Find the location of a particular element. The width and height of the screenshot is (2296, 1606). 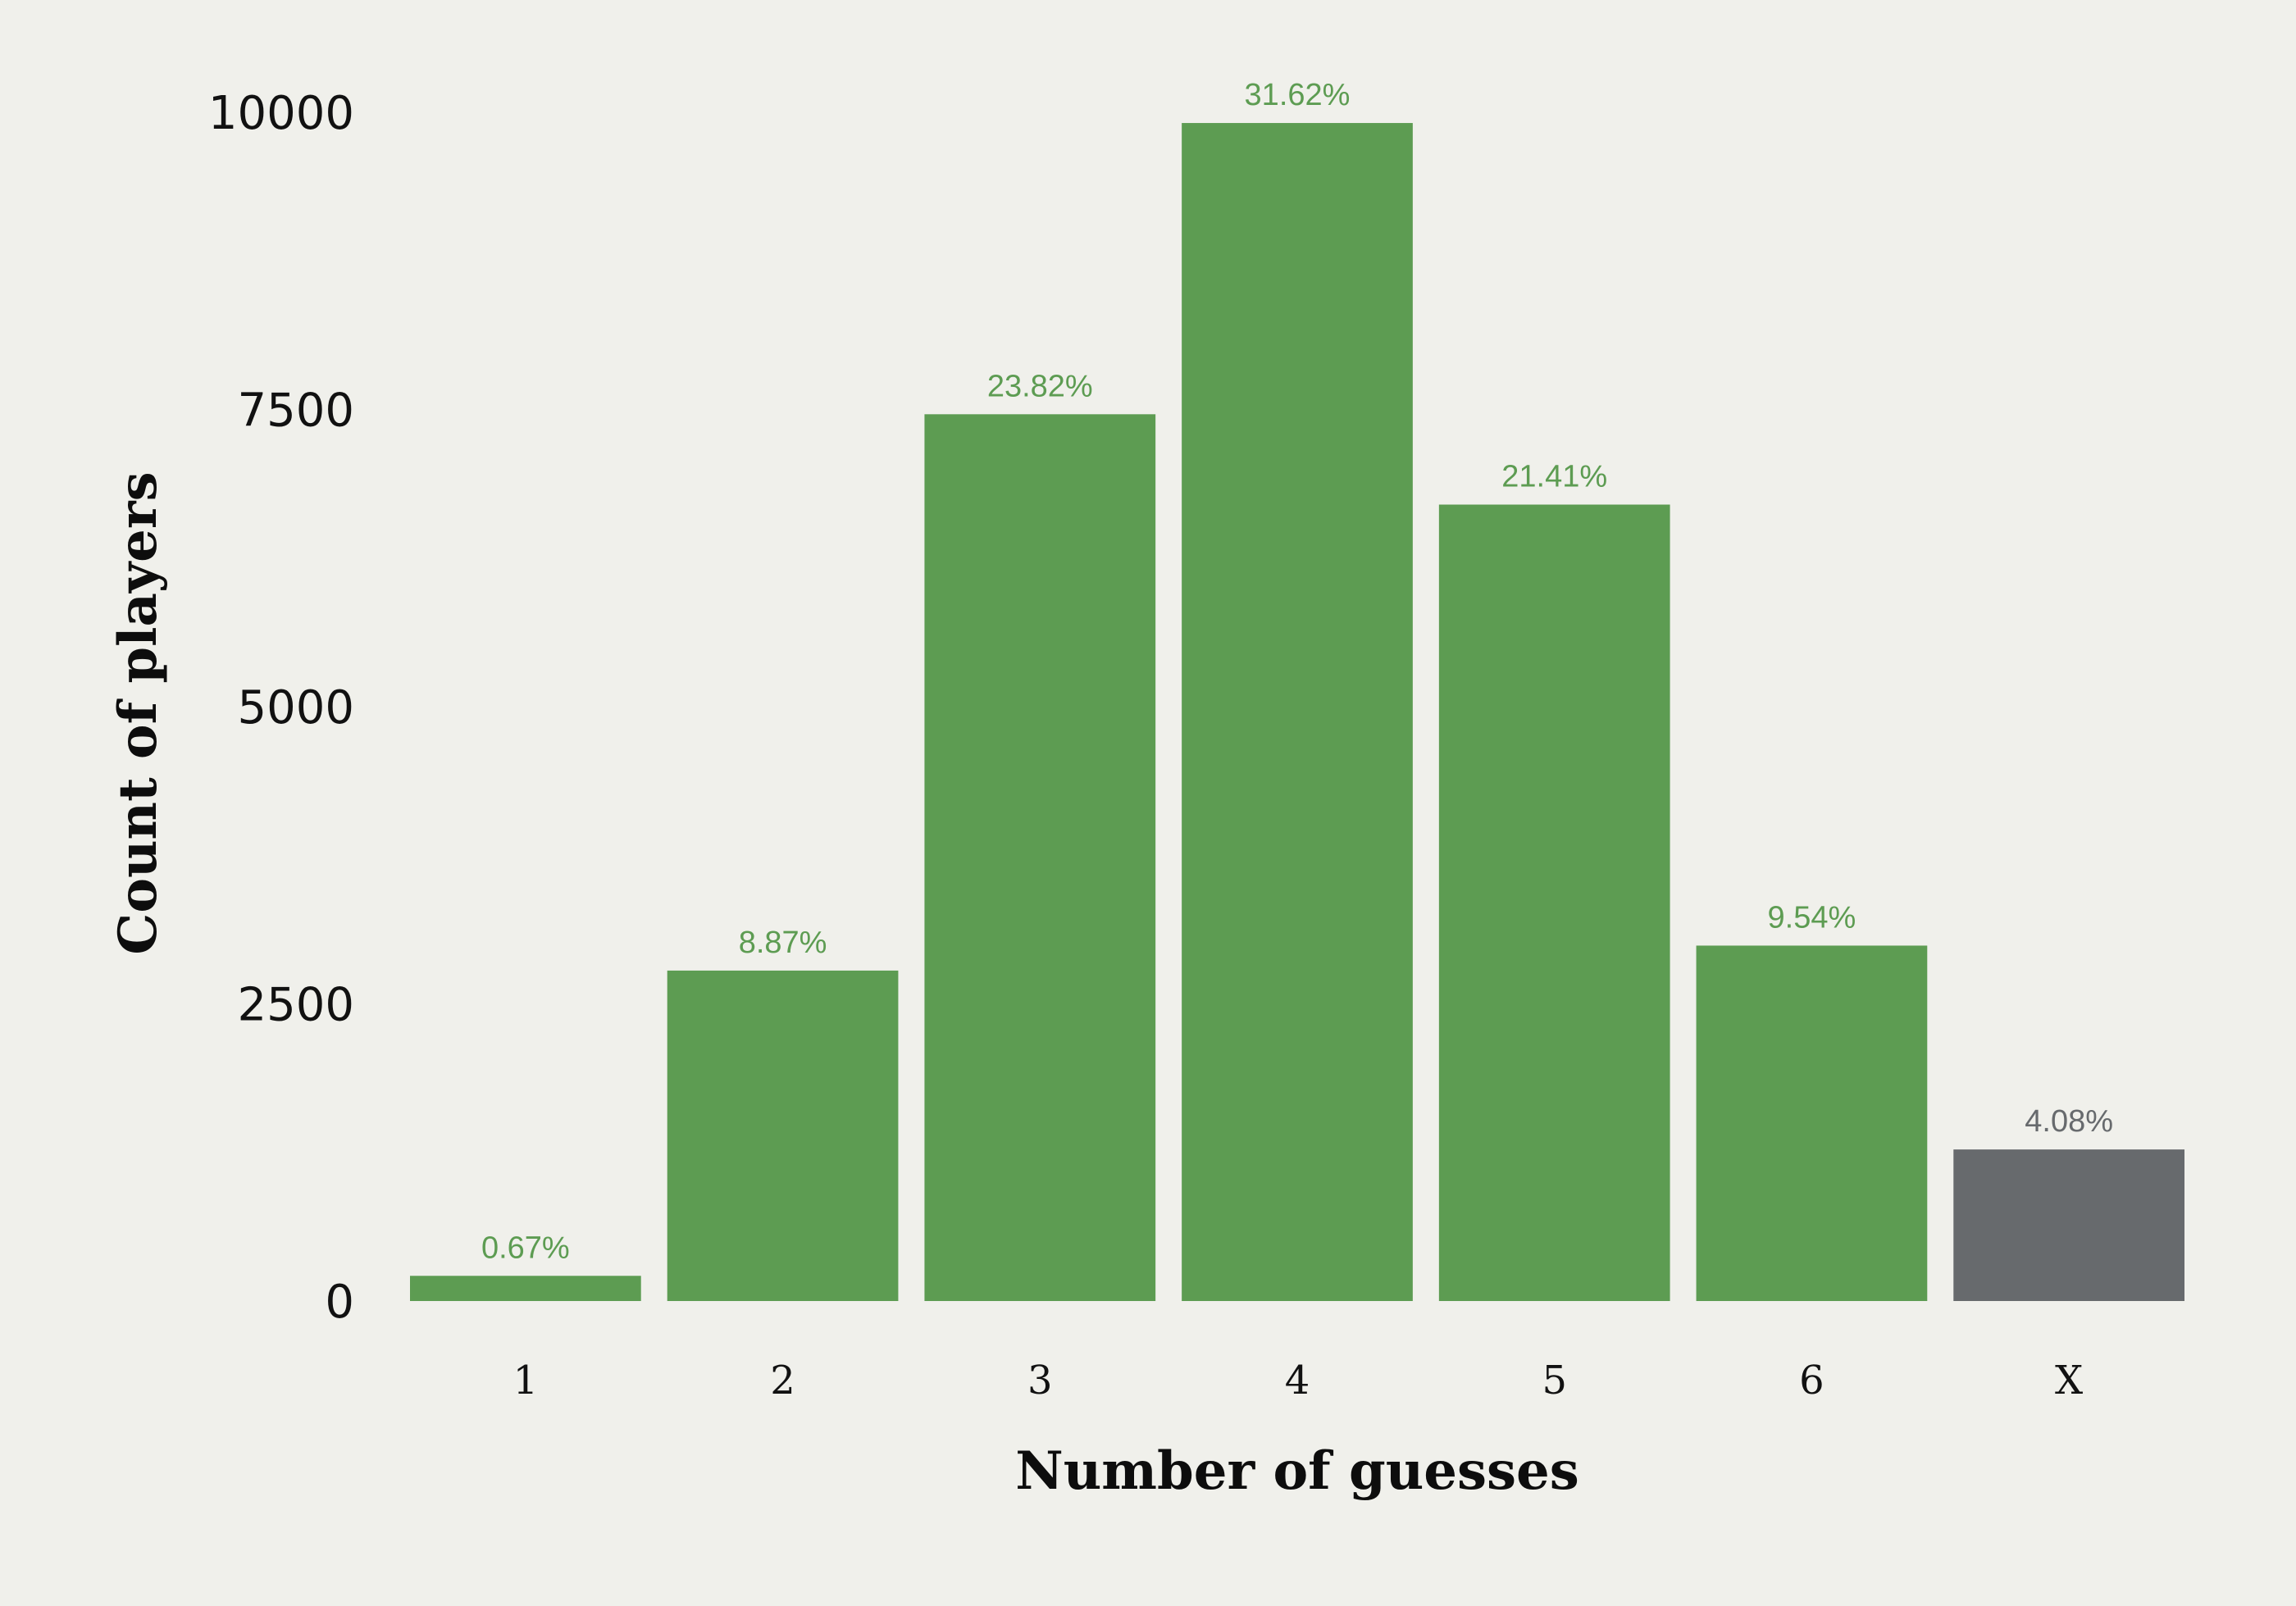

y-axis-ticks: 0 2500 5000 7500 10000 is located at coordinates (281, 708).